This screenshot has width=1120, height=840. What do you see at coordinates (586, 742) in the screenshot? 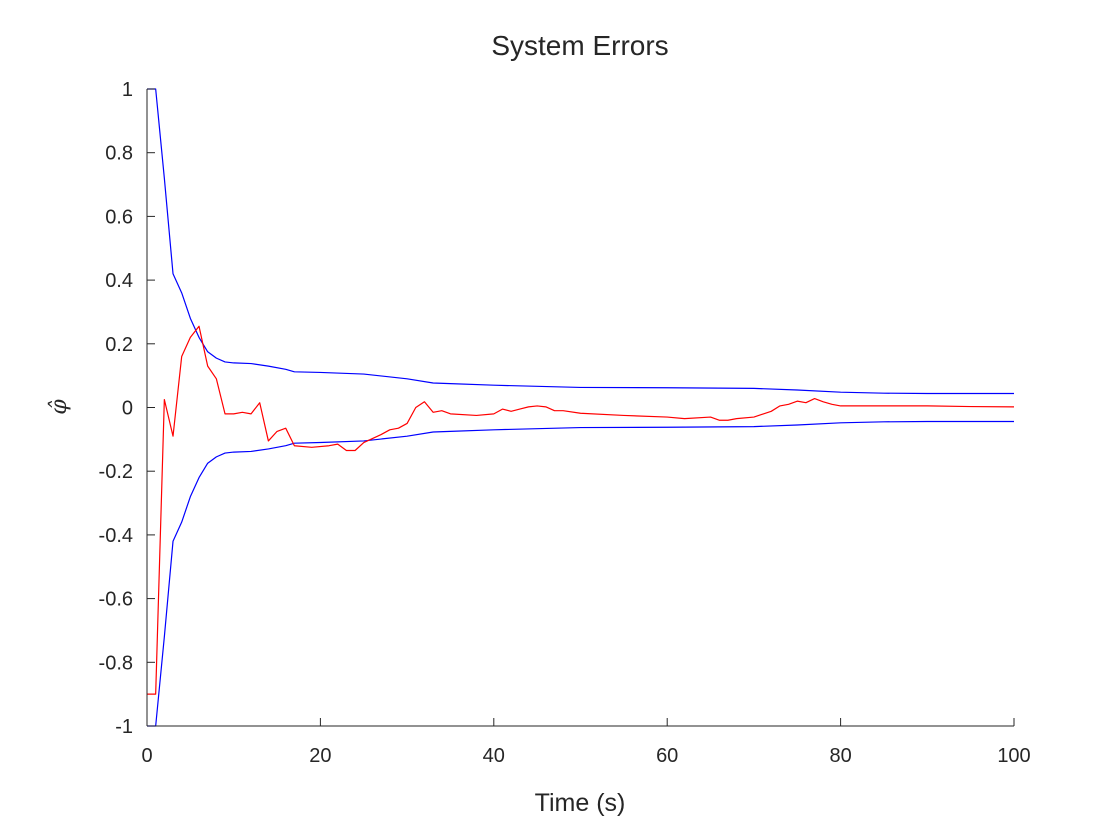
I see `x-ticks: 0 20 40 60 80 100` at bounding box center [586, 742].